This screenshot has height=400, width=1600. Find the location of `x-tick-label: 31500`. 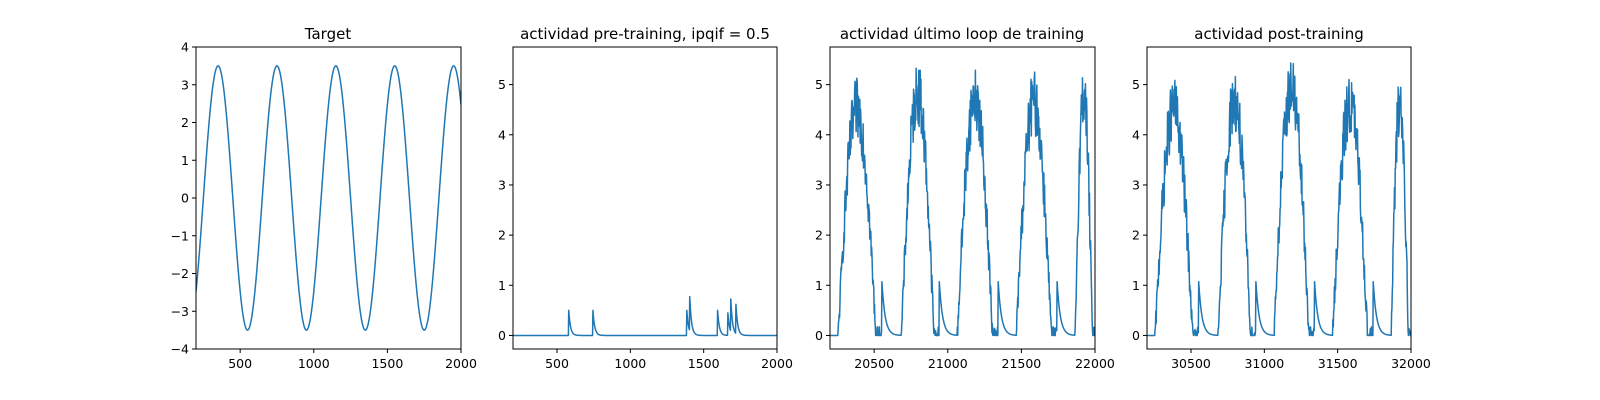

x-tick-label: 31500 is located at coordinates (1338, 363).